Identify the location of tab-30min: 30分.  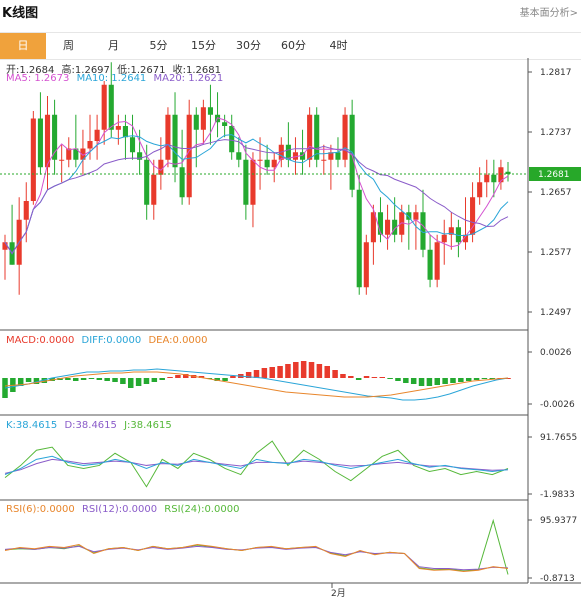
(248, 45).